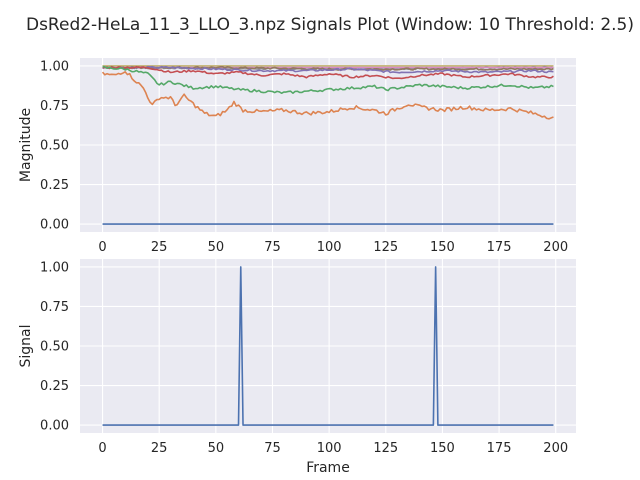 This screenshot has width=640, height=480. I want to click on sig-y-tick-label: 0.50, so click(54, 347).